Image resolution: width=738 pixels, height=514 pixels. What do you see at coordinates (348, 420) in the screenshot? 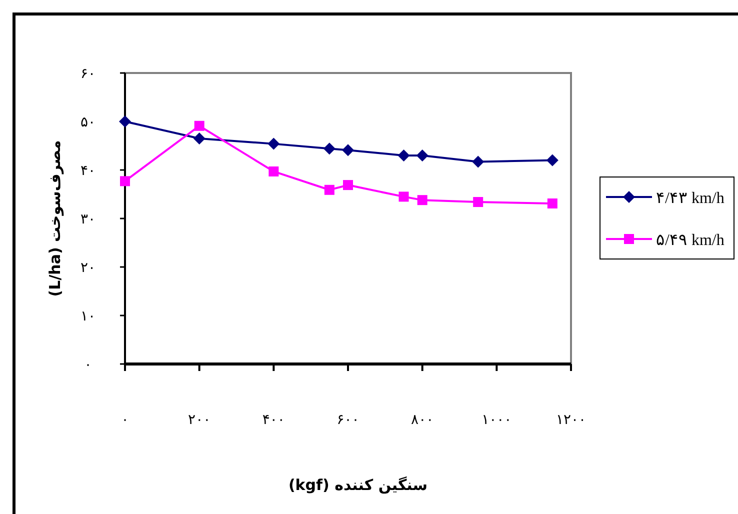
I see `x-tick-label: ۶۰۰` at bounding box center [348, 420].